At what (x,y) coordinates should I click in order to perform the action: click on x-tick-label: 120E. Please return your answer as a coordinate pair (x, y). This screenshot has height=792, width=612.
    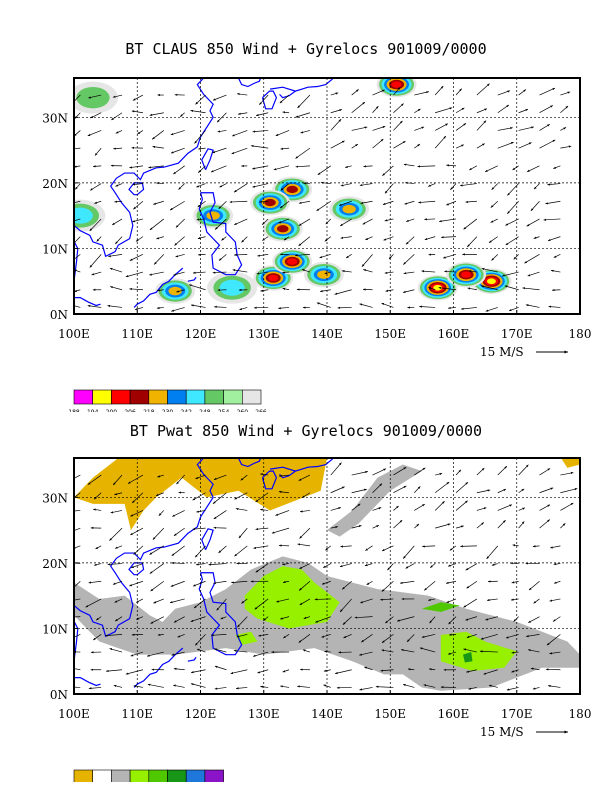
    Looking at the image, I should click on (201, 334).